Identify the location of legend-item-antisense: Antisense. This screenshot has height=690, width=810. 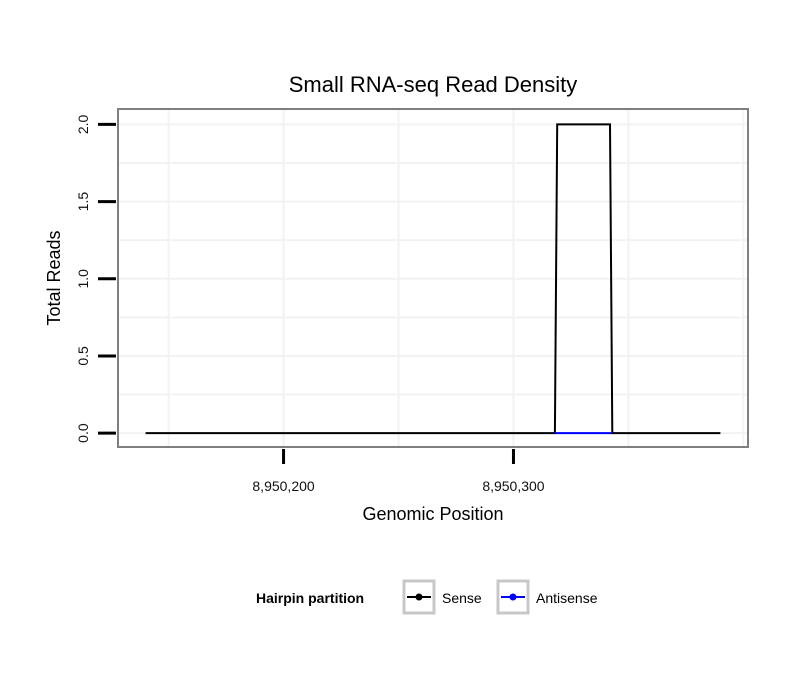
(547, 597).